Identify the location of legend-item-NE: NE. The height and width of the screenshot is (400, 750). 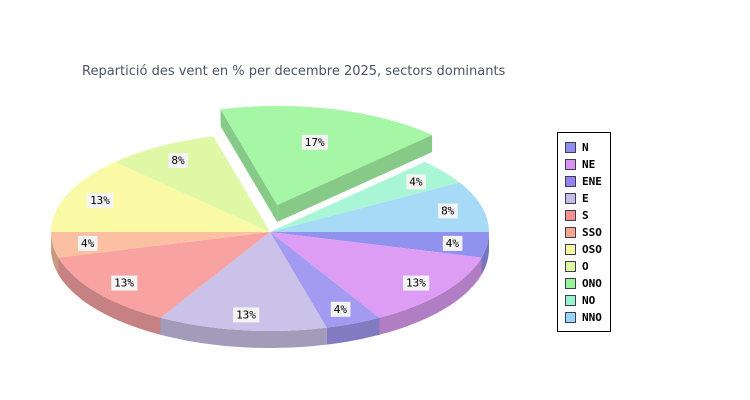
(587, 164).